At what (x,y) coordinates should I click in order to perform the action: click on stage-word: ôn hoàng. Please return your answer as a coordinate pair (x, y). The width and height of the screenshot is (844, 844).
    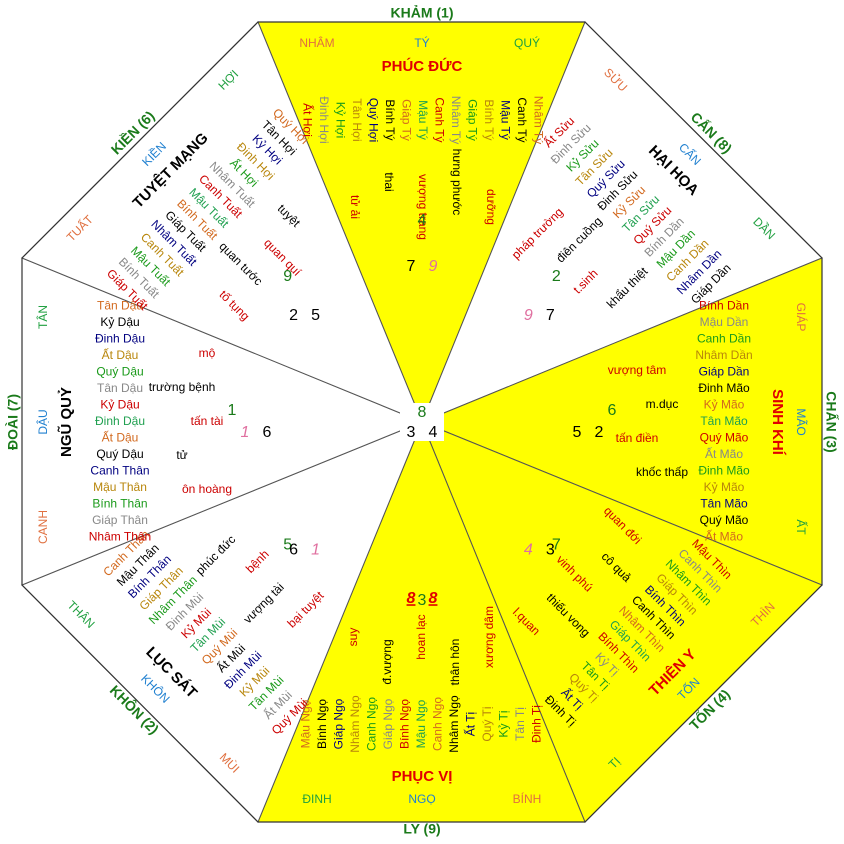
    Looking at the image, I should click on (207, 489).